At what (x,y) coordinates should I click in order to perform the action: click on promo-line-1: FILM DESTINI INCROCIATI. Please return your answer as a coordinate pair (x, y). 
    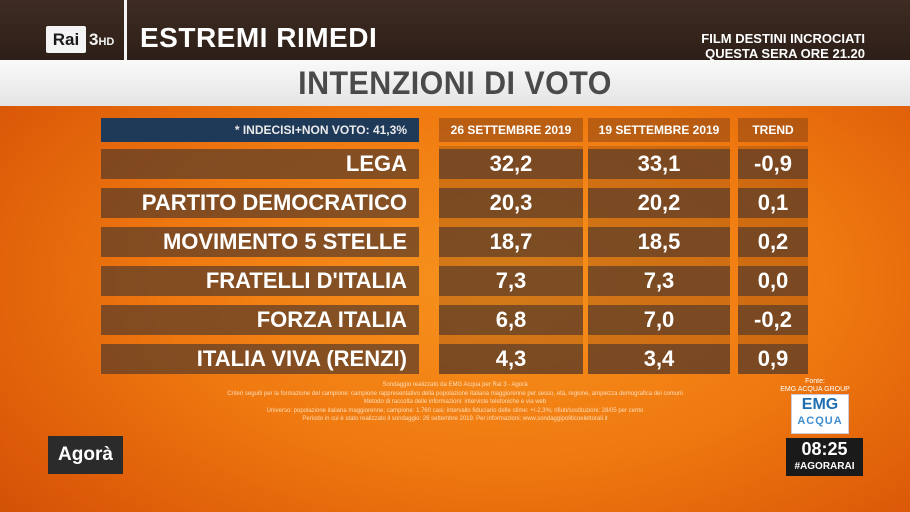
    Looking at the image, I should click on (783, 38).